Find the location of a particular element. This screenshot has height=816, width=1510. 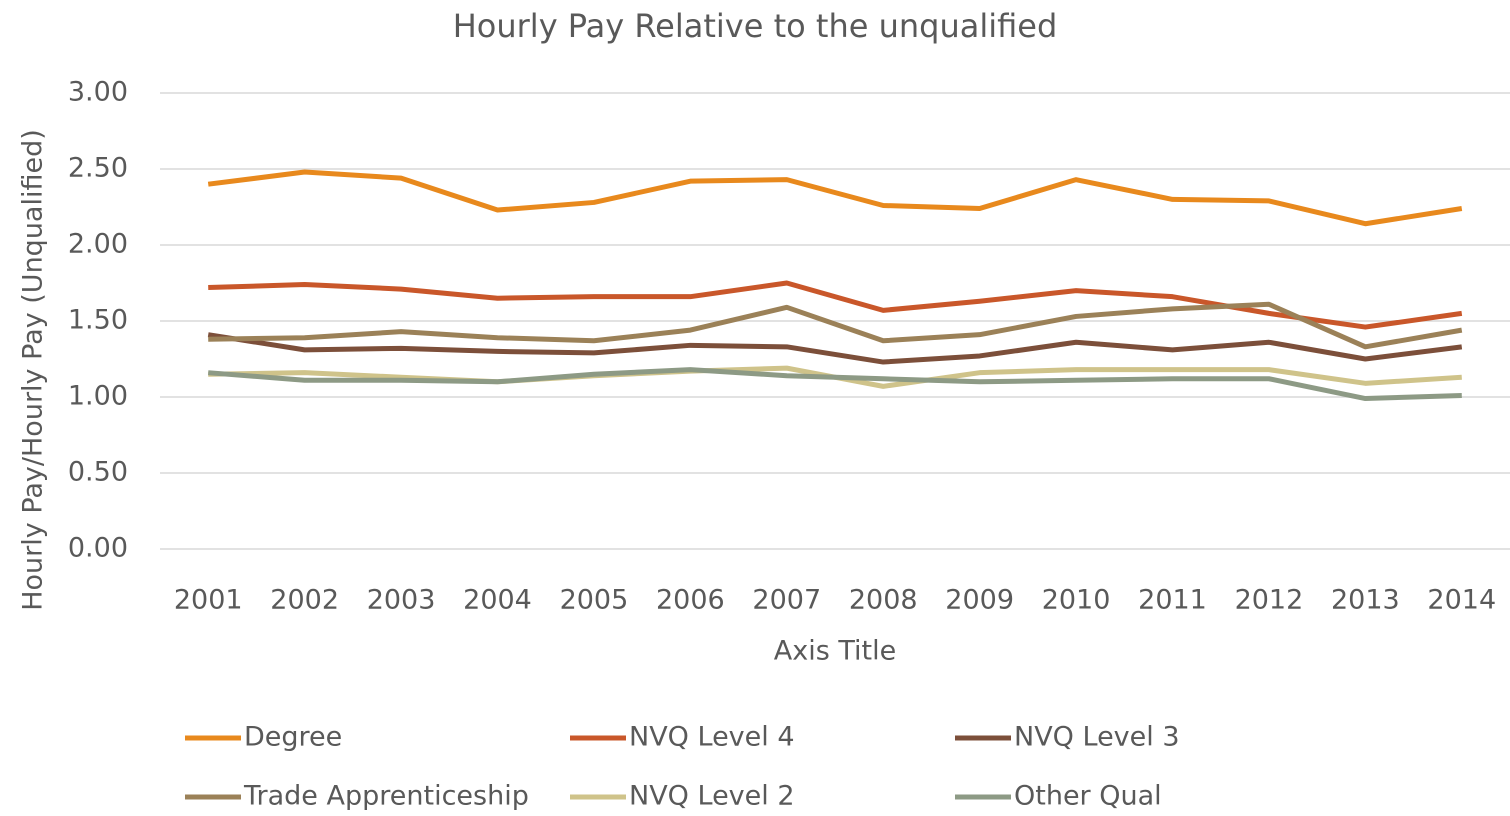

y-tick-label: 0.00 is located at coordinates (98, 548).